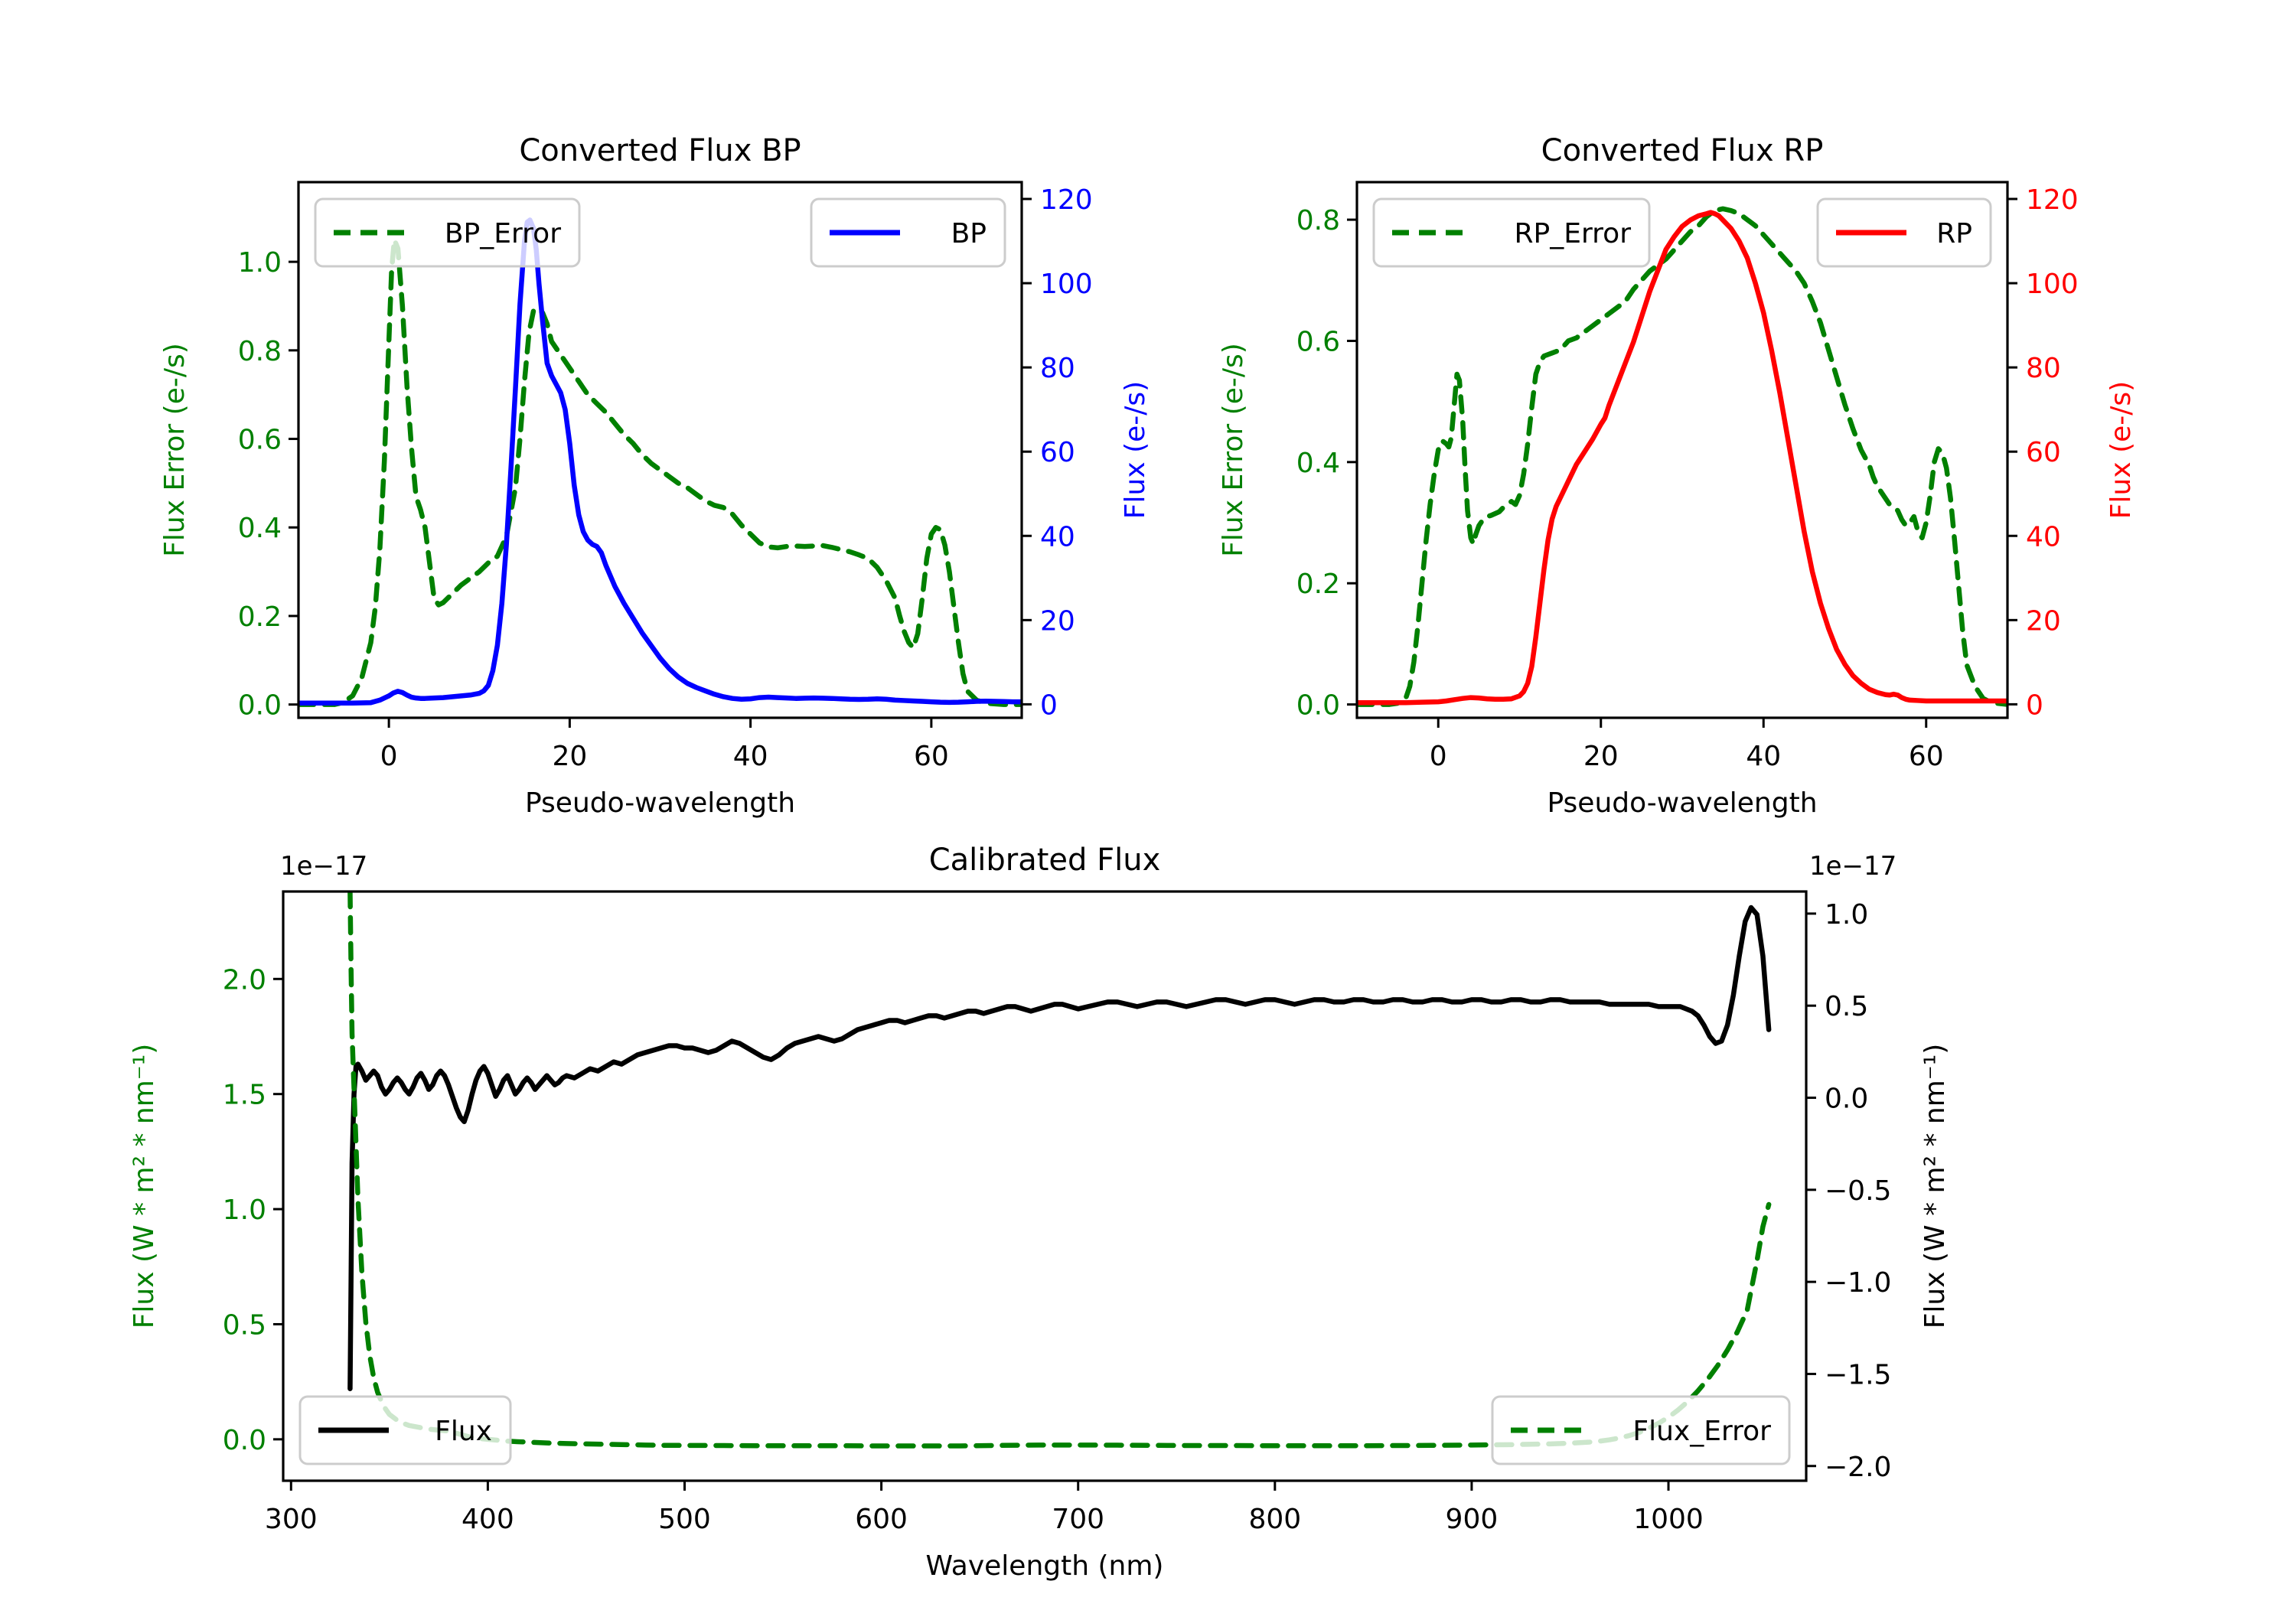 Image resolution: width=2296 pixels, height=1607 pixels. Describe the element at coordinates (244, 980) in the screenshot. I see `y-ticklabel-left: 2.0` at that location.